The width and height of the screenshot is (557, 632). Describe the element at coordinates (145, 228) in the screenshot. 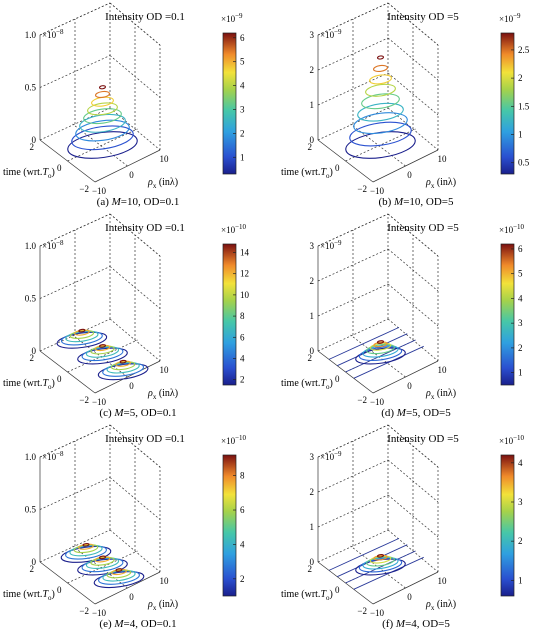

I see `chart-title: Intensity OD =0.1` at that location.